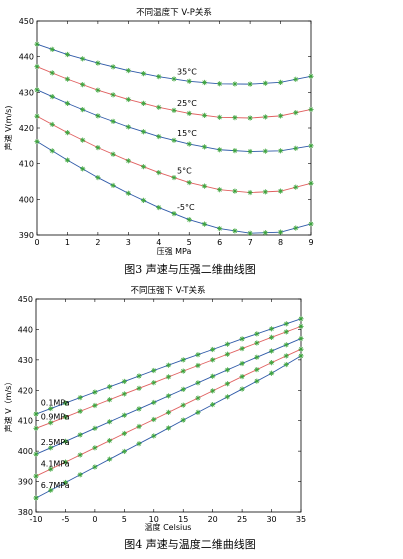  What do you see at coordinates (25, 512) in the screenshot?
I see `y-tick-label: 380` at bounding box center [25, 512].